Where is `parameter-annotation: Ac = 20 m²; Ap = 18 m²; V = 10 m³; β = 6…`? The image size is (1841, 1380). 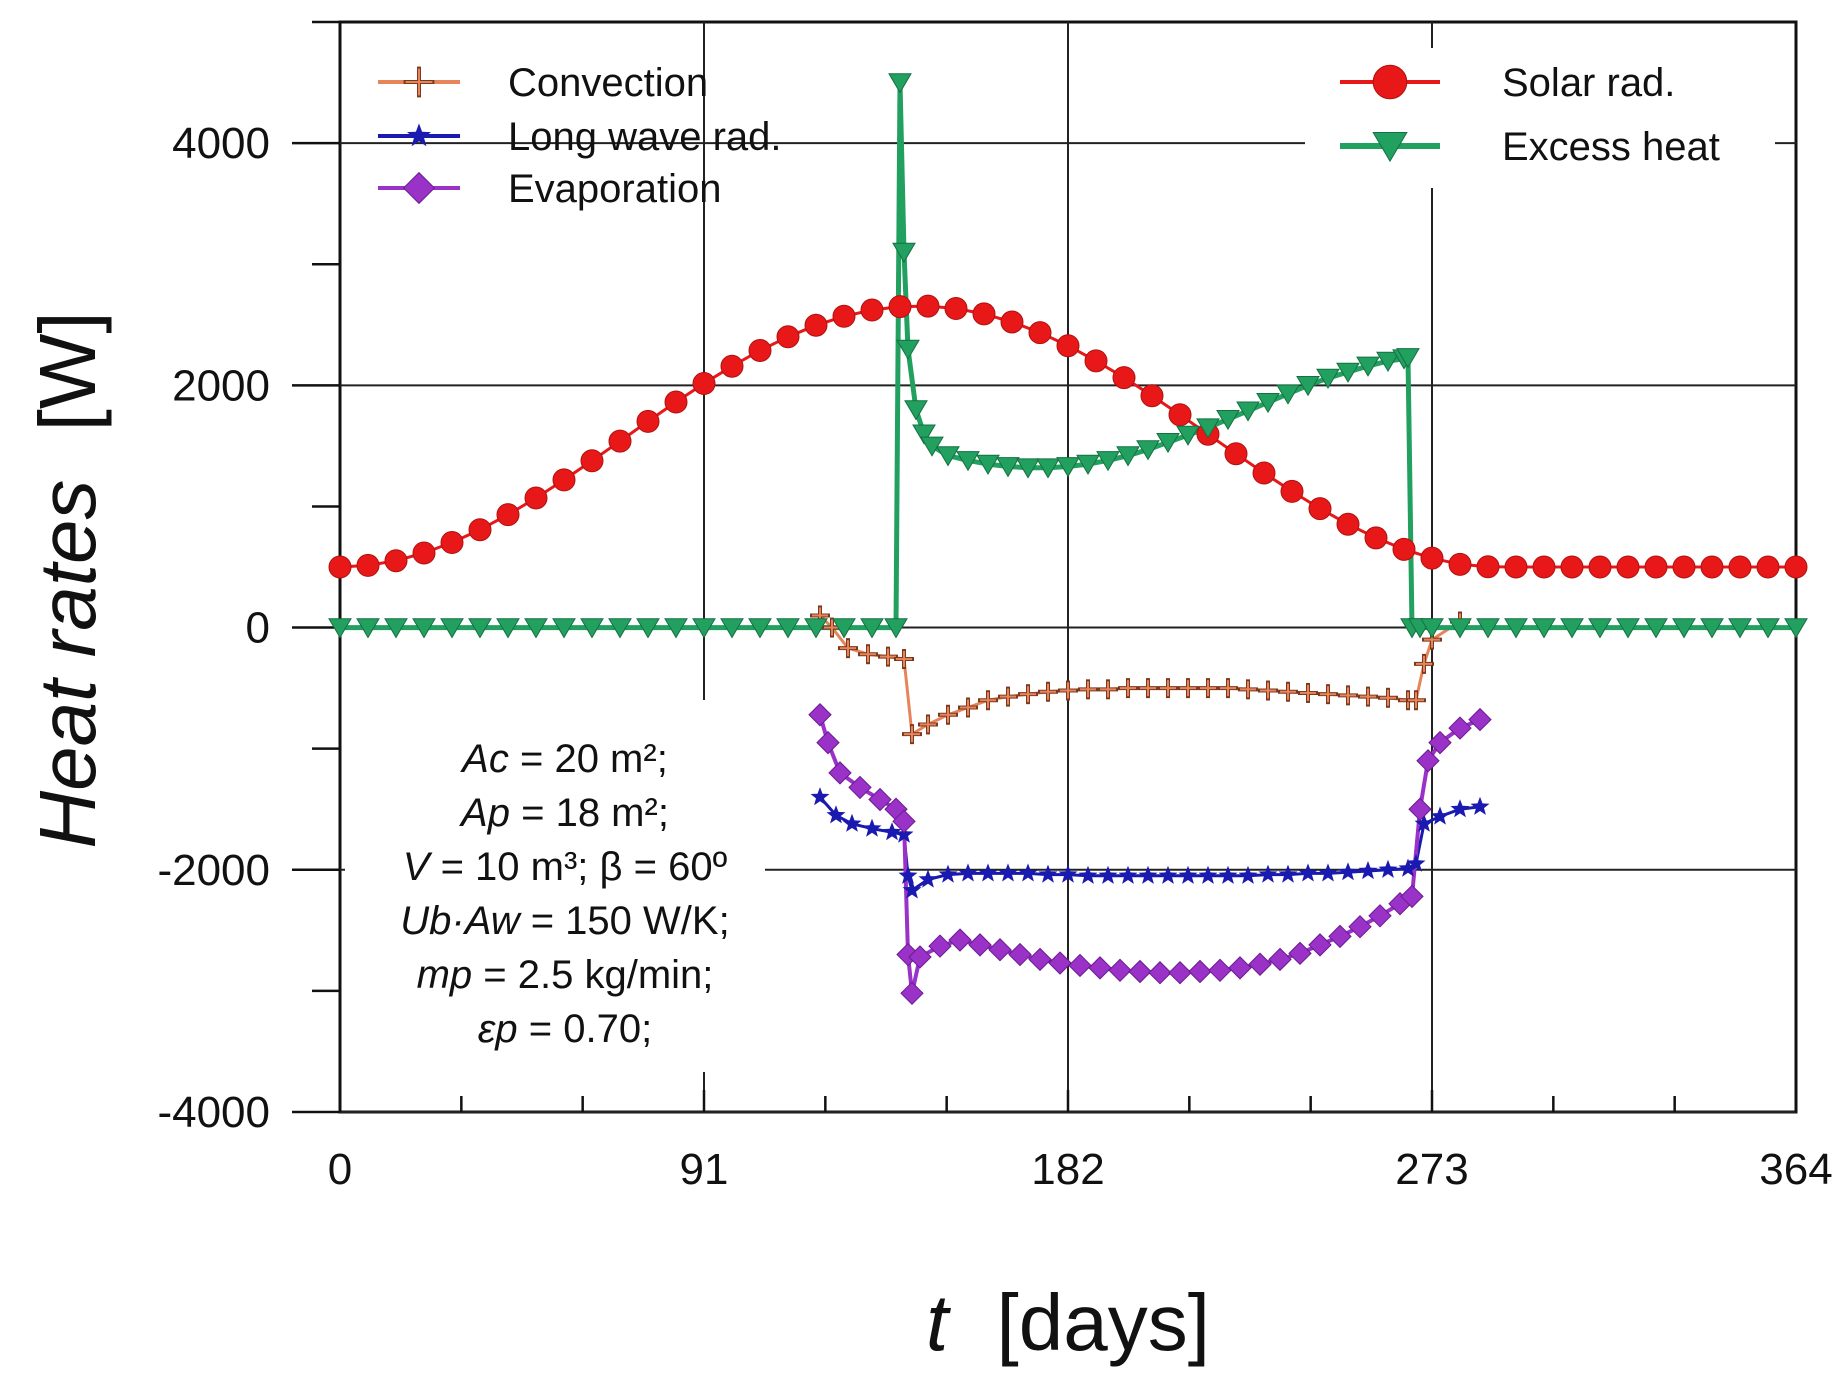 parameter-annotation: Ac = 20 m²; Ap = 18 m²; V = 10 m³; β = 6… is located at coordinates (555, 886).